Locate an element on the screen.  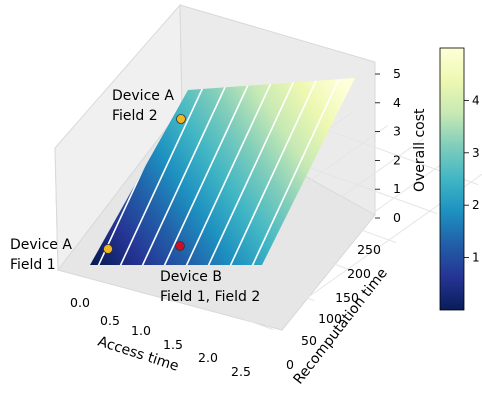
colorbar-ticks: 1 2 3 4 is located at coordinates (472, 179).